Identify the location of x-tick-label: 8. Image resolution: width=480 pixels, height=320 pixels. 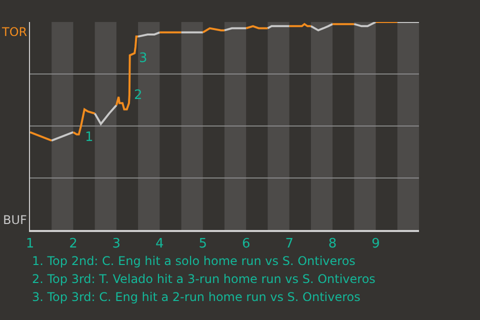
(332, 244).